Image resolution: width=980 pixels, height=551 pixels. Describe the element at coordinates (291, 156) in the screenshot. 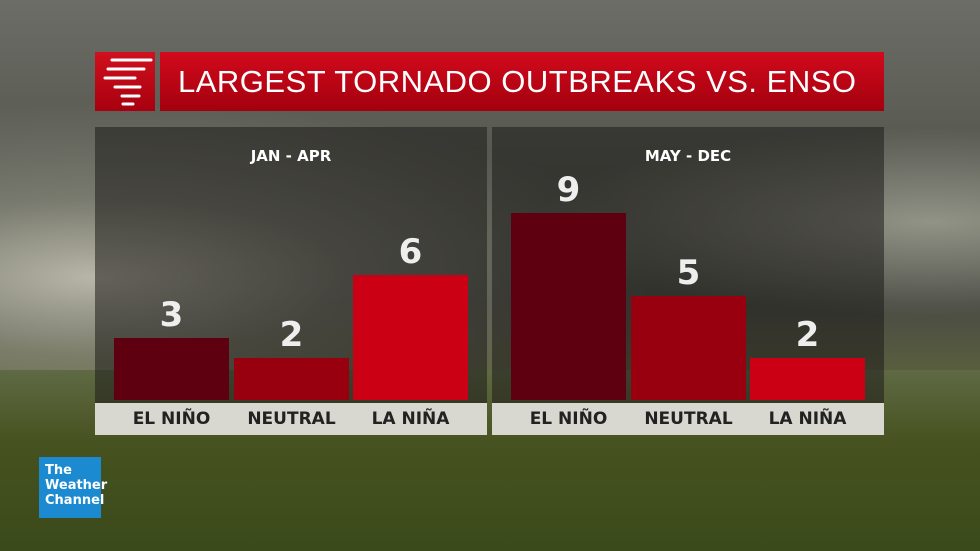

I see `panel-title: JAN - APR` at that location.